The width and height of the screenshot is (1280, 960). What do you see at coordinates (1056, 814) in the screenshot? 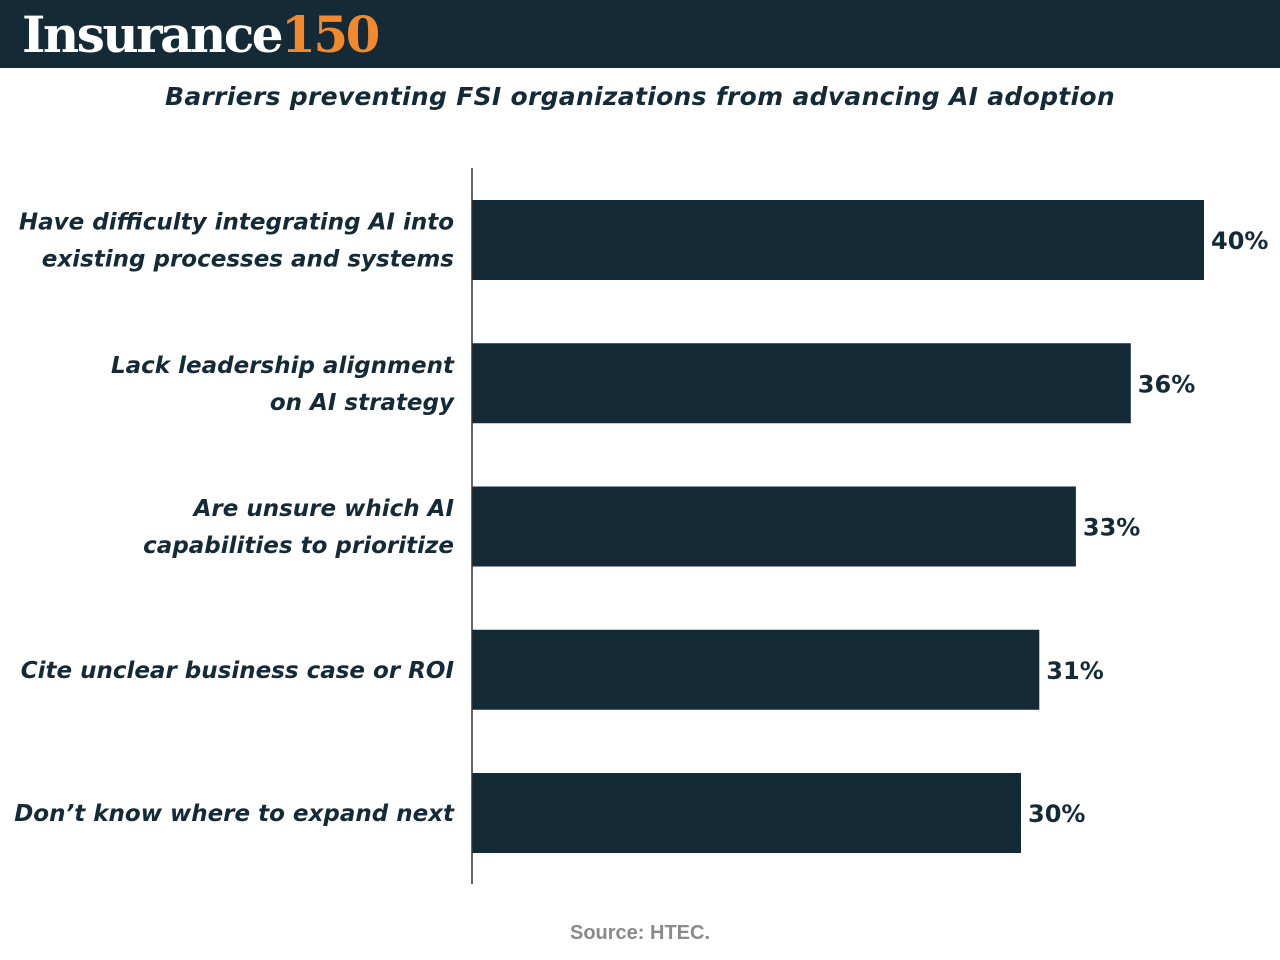
I see `value-label: 30%` at bounding box center [1056, 814].